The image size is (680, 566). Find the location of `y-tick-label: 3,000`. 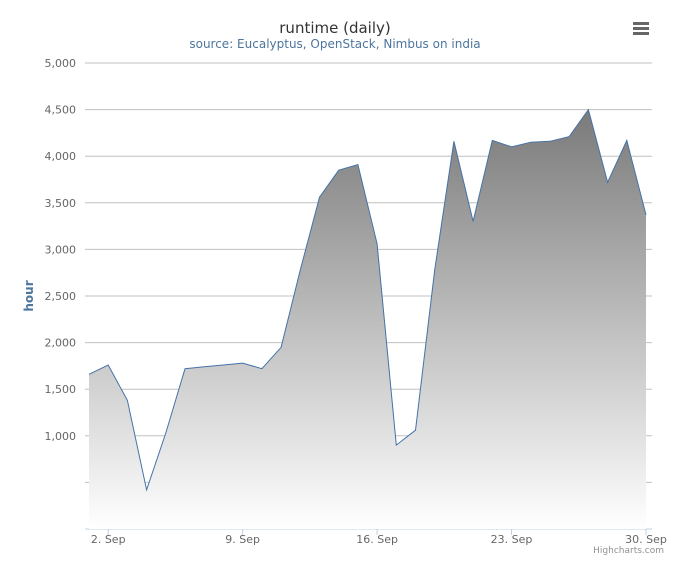

y-tick-label: 3,000 is located at coordinates (61, 249).